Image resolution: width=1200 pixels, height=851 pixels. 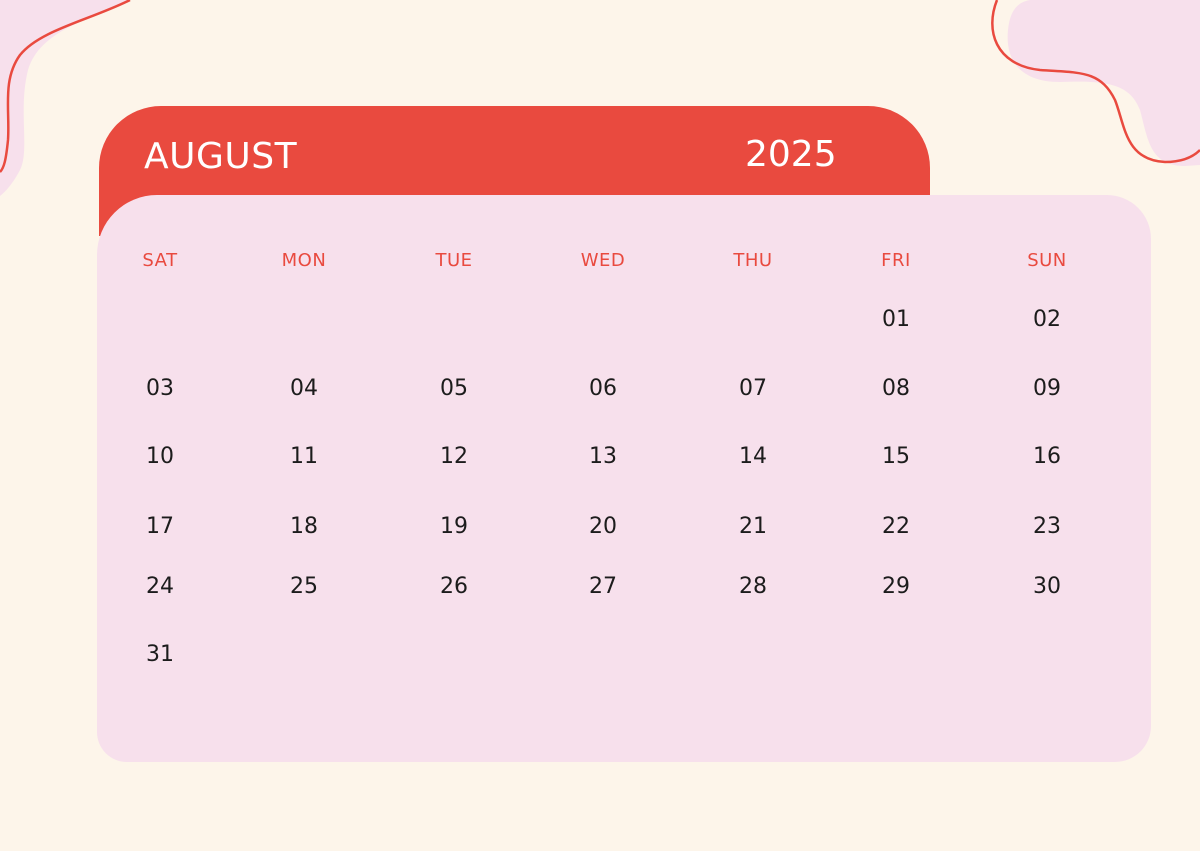 What do you see at coordinates (603, 586) in the screenshot?
I see `day-cell: 27` at bounding box center [603, 586].